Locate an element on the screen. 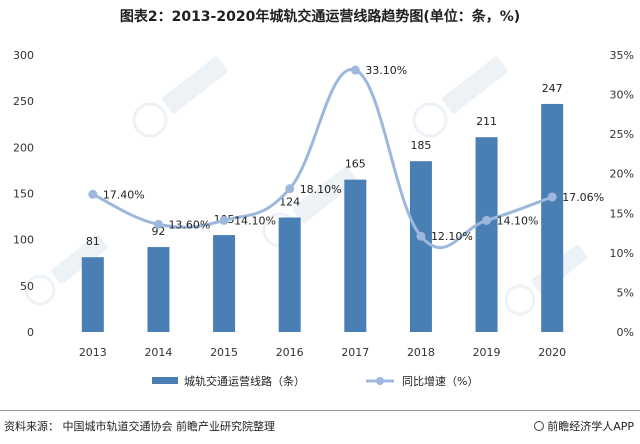 The image size is (640, 444). left-axis: 0 50 100 150 200 250 300 is located at coordinates (23, 194).